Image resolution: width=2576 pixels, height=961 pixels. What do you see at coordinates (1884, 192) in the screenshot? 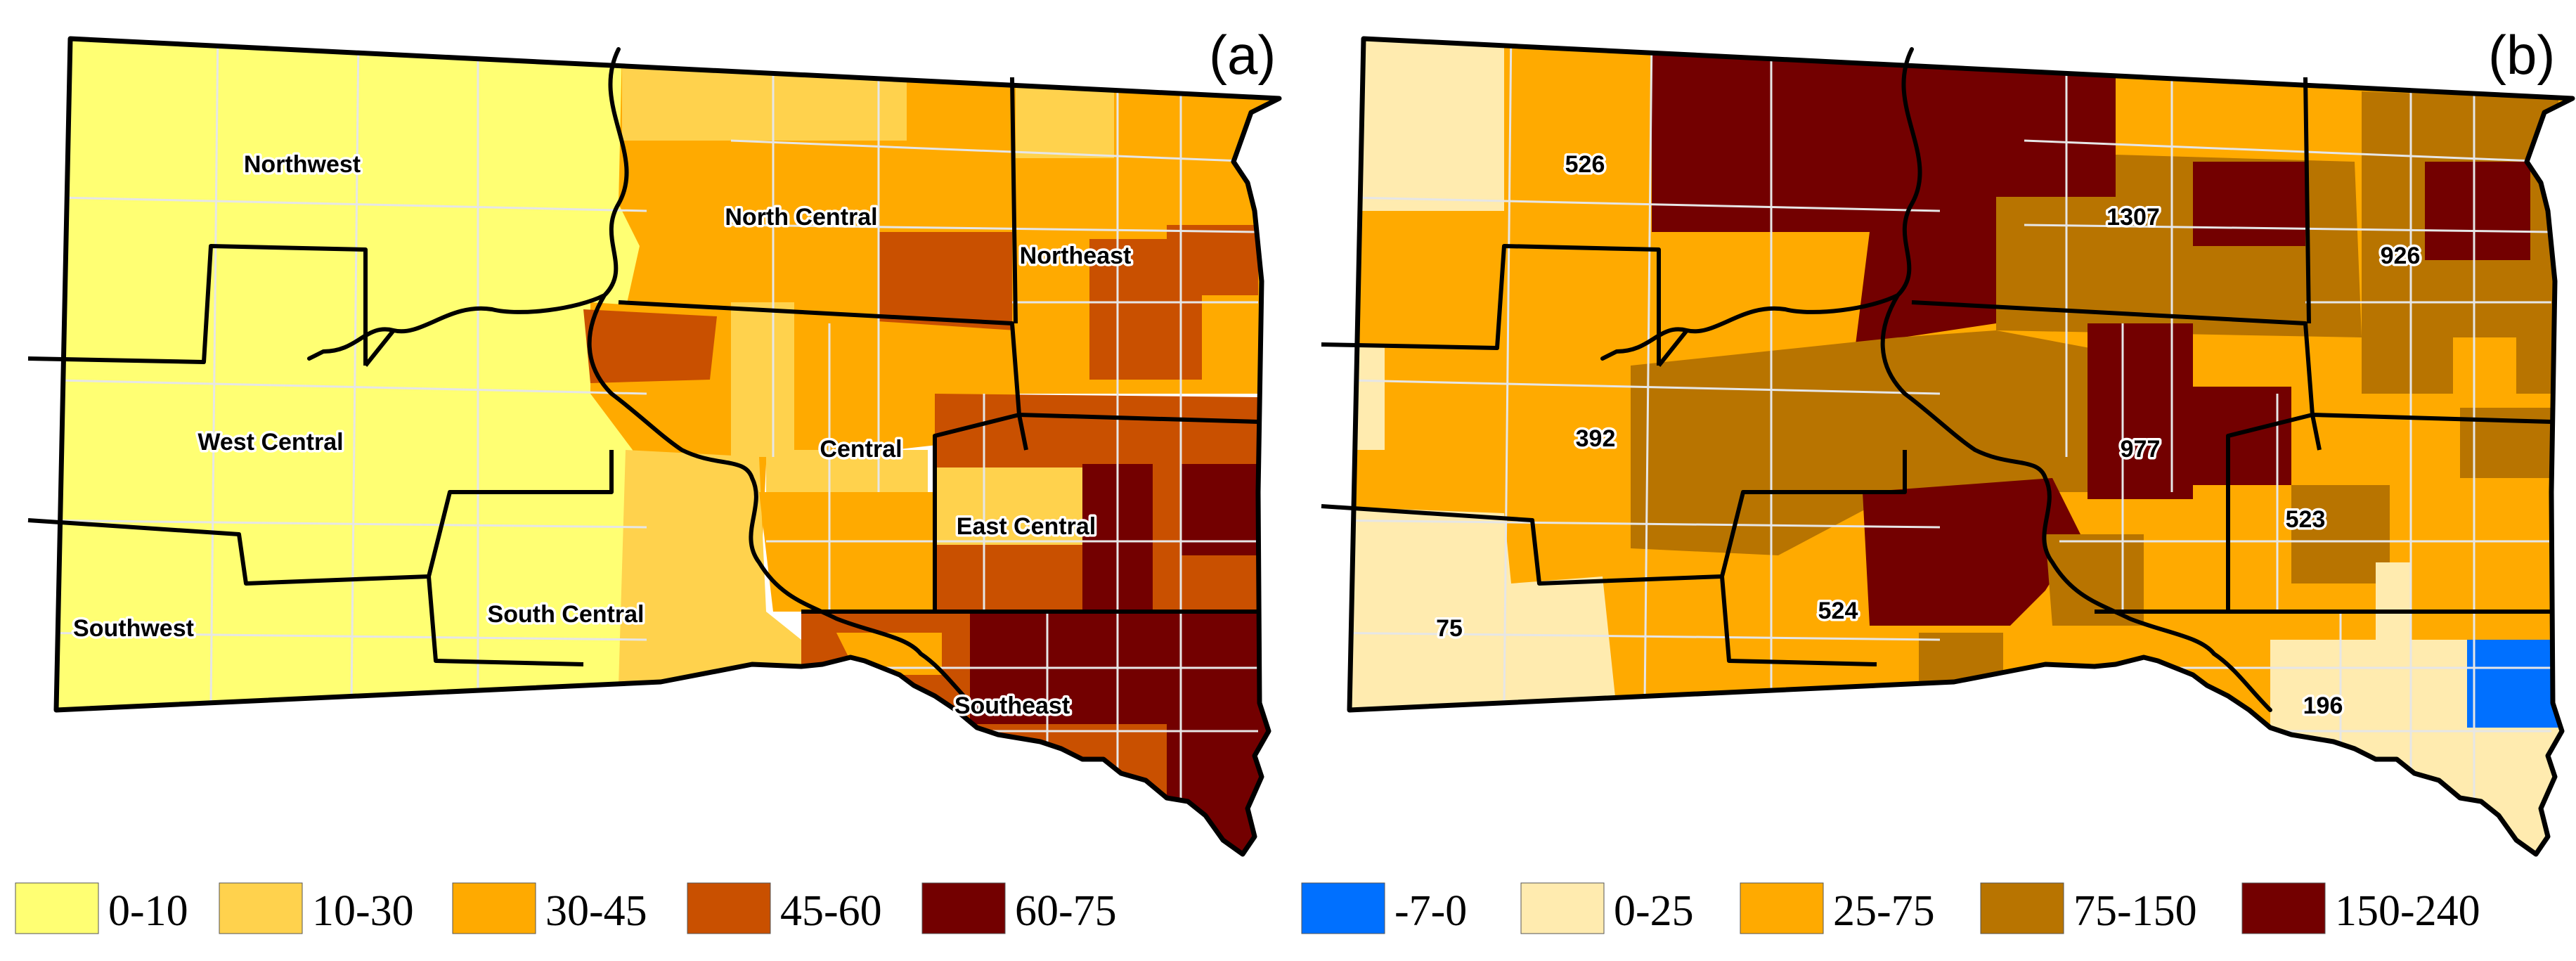
I see `map-b-nc-dark` at bounding box center [1884, 192].